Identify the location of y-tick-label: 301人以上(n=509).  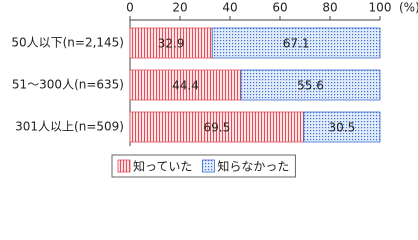
(69, 127).